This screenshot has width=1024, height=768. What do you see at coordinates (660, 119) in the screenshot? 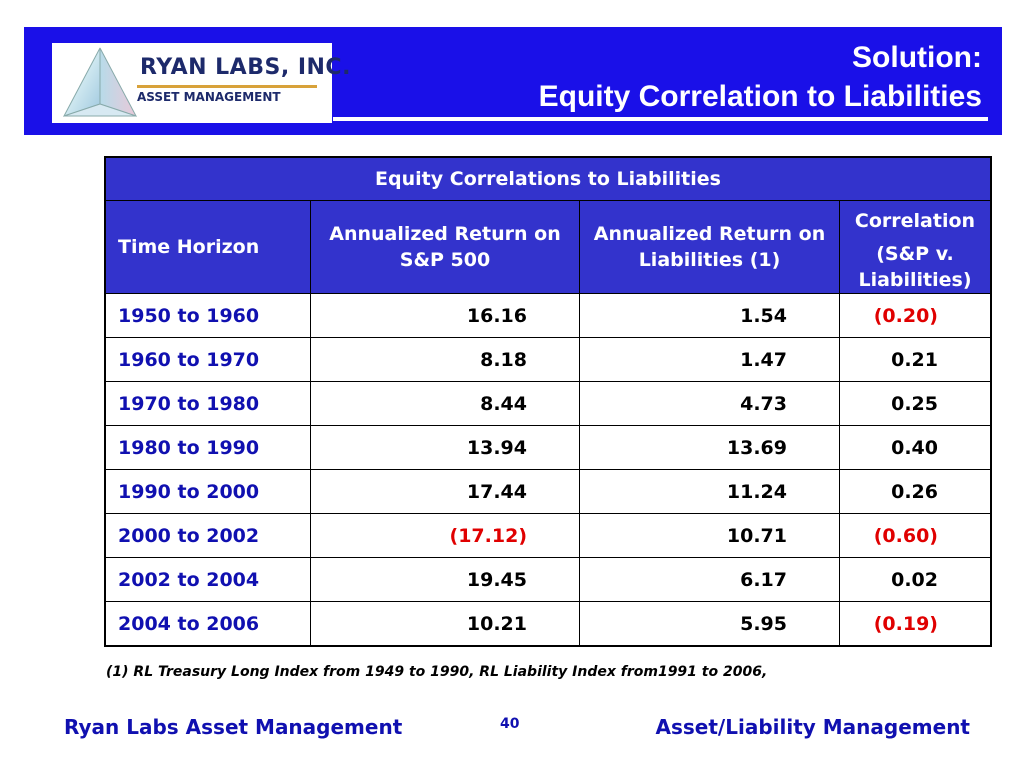
I see `title-underline` at bounding box center [660, 119].